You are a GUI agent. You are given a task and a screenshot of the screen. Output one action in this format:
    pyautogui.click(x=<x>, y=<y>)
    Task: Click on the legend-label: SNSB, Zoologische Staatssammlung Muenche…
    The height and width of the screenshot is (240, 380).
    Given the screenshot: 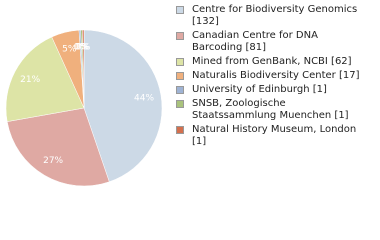 What is the action you would take?
    pyautogui.click(x=270, y=109)
    